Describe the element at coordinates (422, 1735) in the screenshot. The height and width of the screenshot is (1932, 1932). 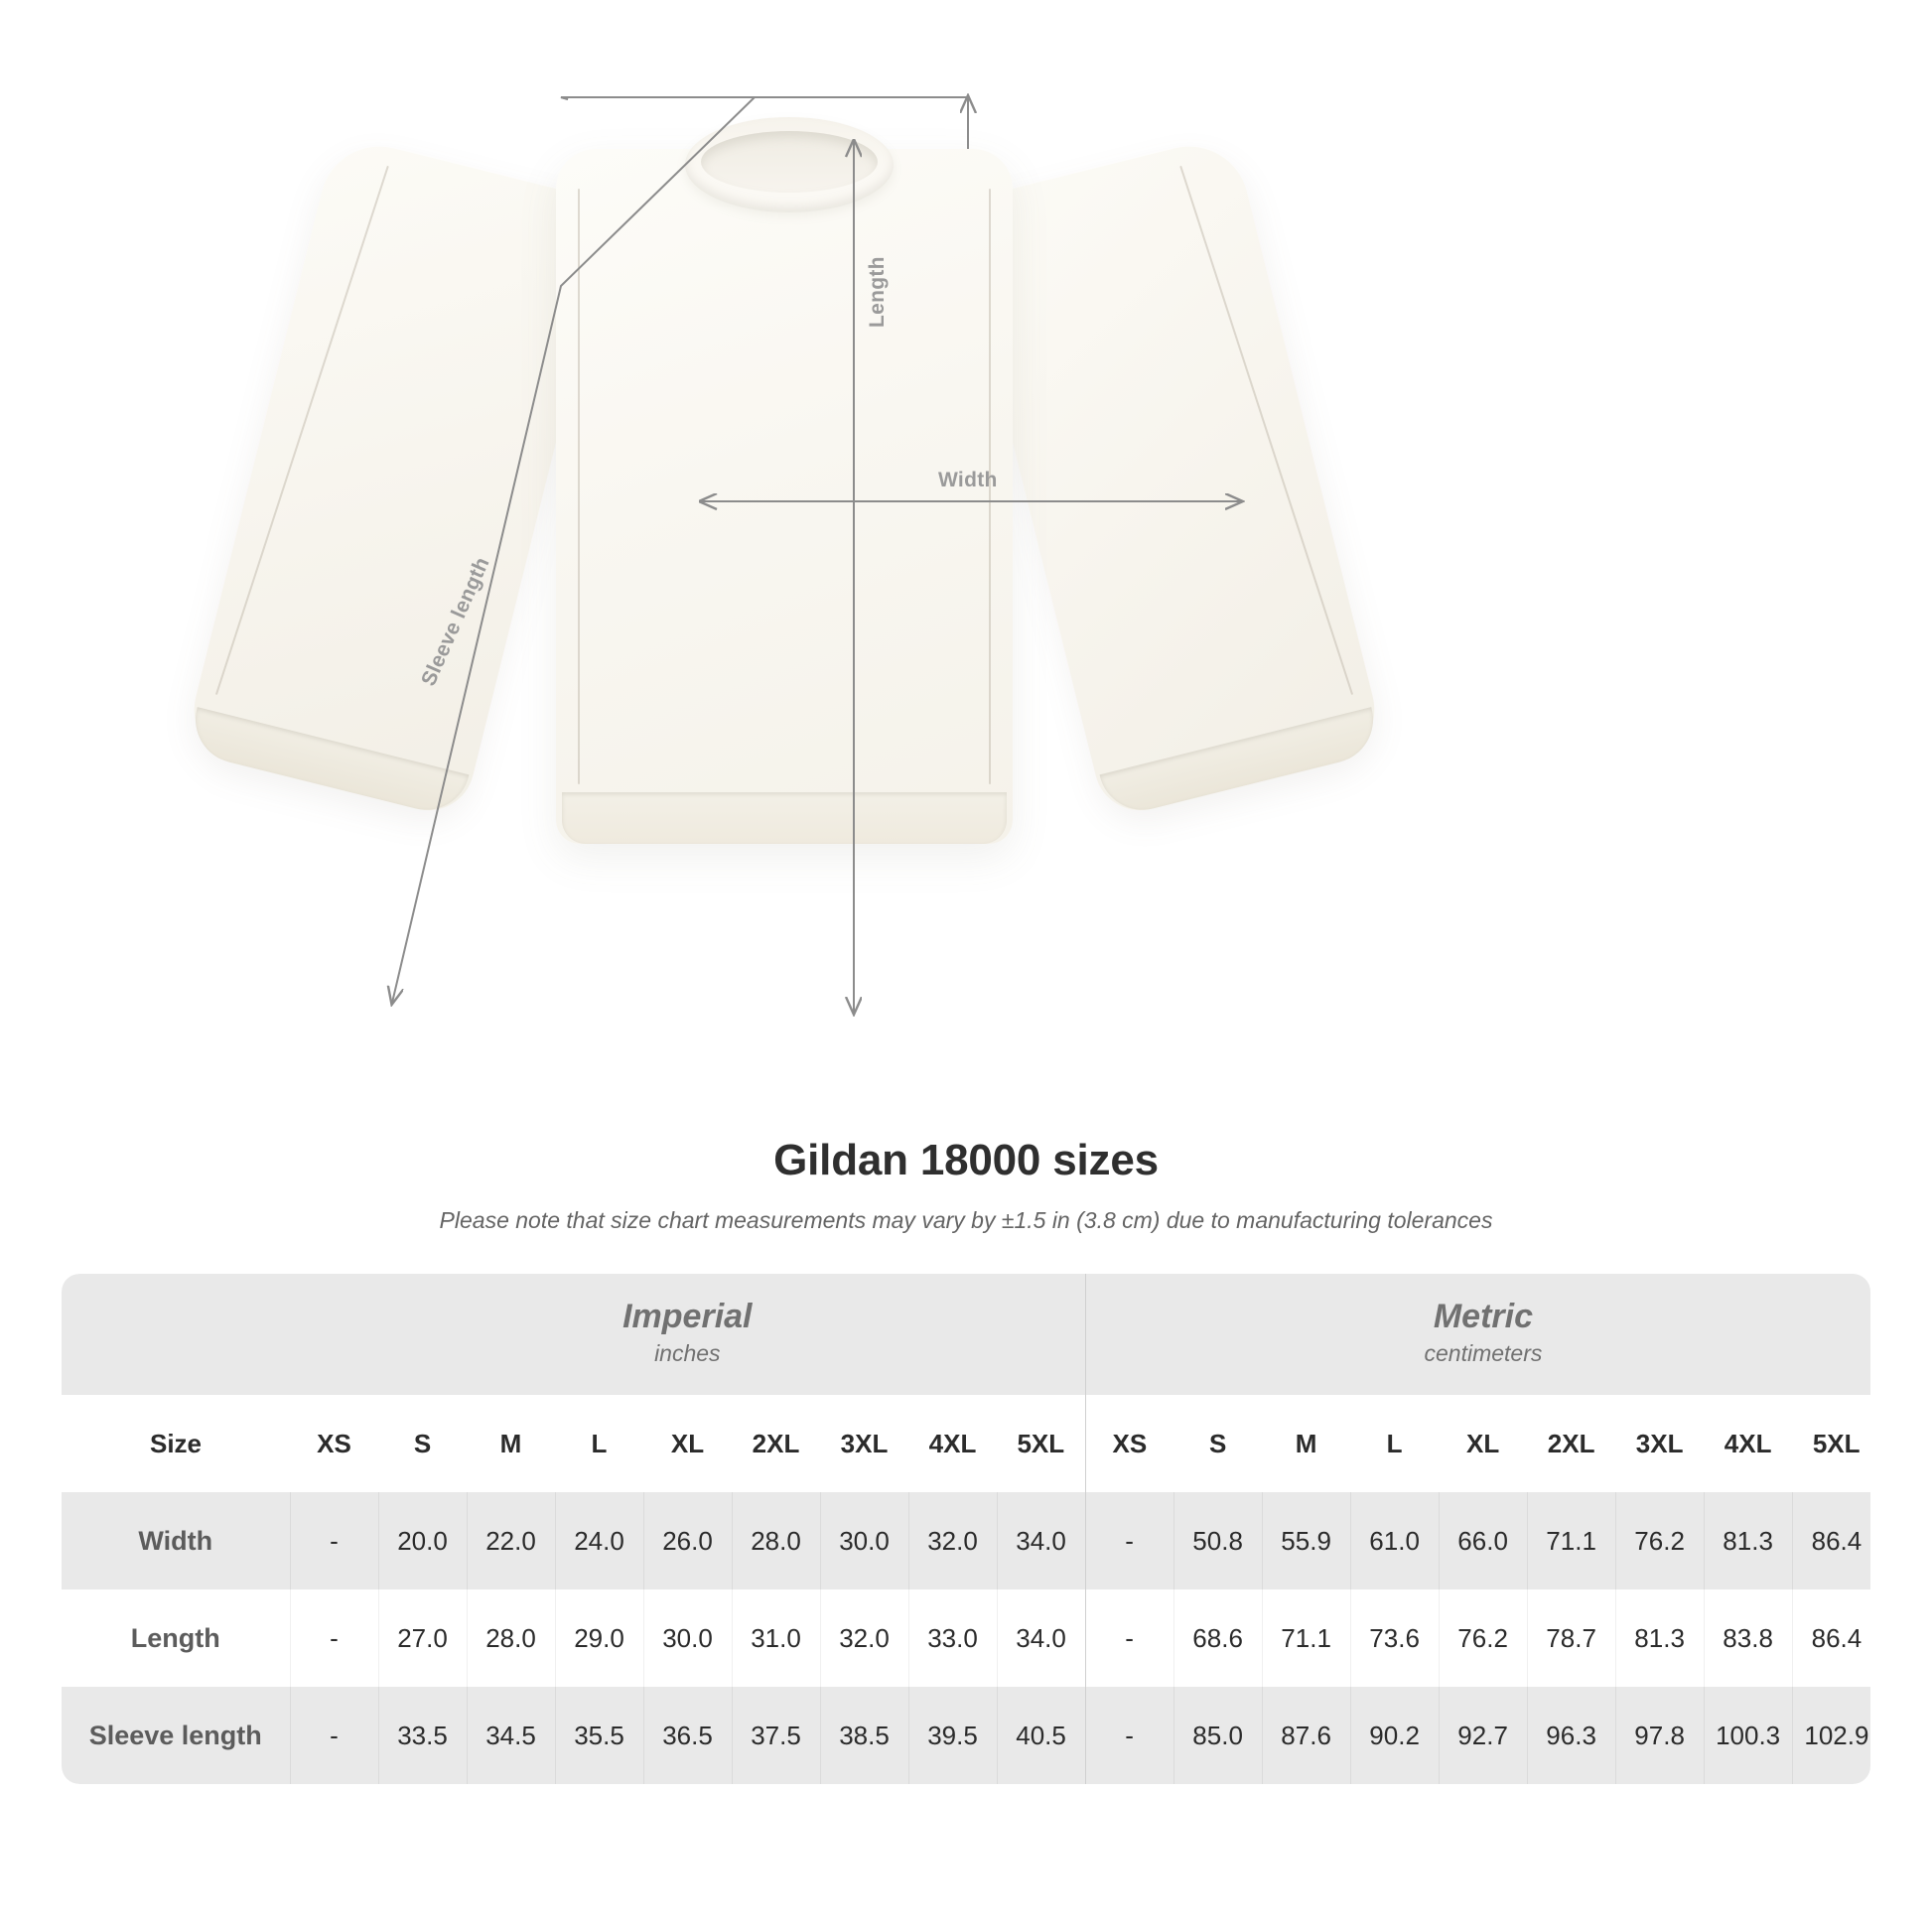
I see `cell-imperial-s: 33.5` at that location.